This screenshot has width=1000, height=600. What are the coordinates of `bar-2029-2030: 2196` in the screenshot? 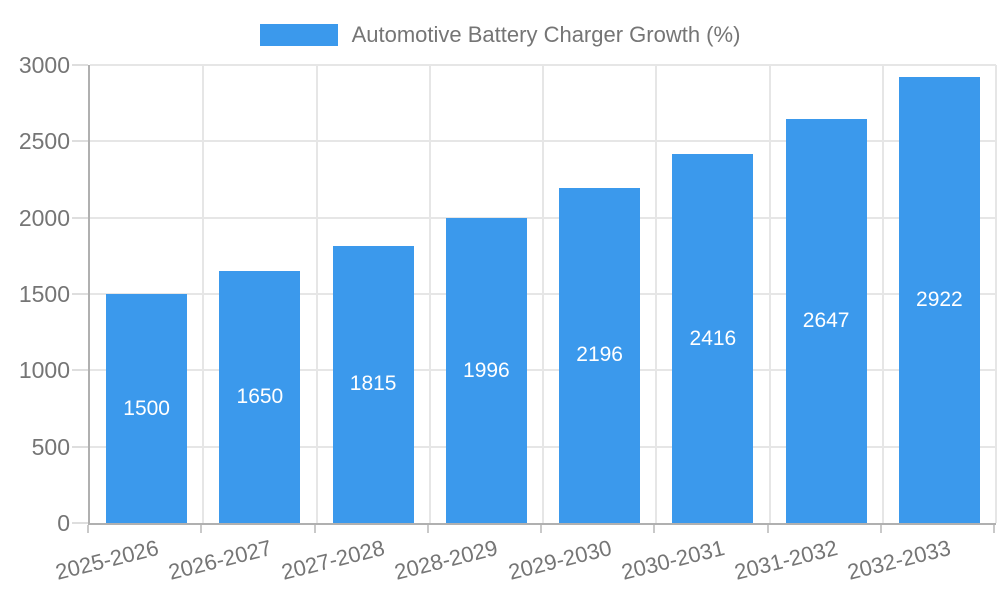 It's located at (600, 355).